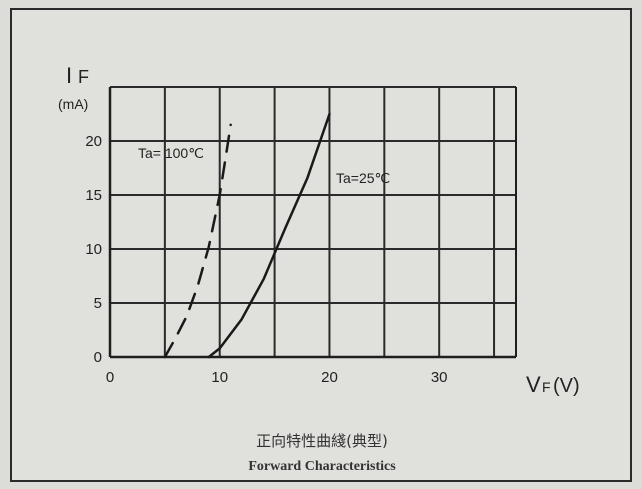 The image size is (642, 489). I want to click on y-axis-unit: (mA), so click(73, 104).